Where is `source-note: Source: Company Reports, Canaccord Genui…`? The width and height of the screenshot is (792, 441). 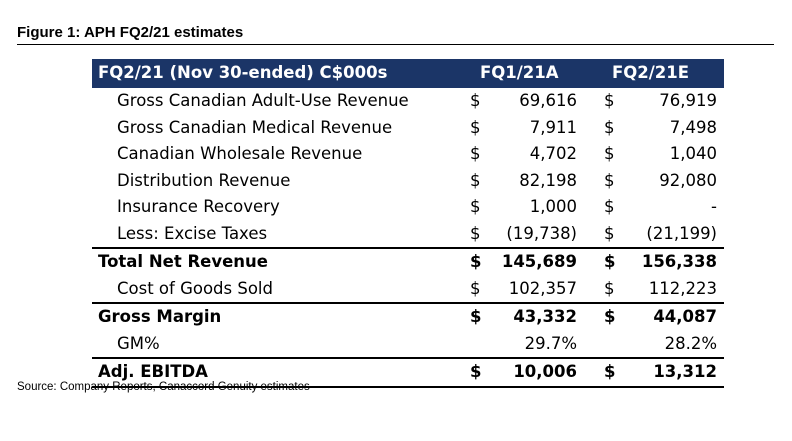
source-note: Source: Company Reports, Canaccord Genui… is located at coordinates (163, 387).